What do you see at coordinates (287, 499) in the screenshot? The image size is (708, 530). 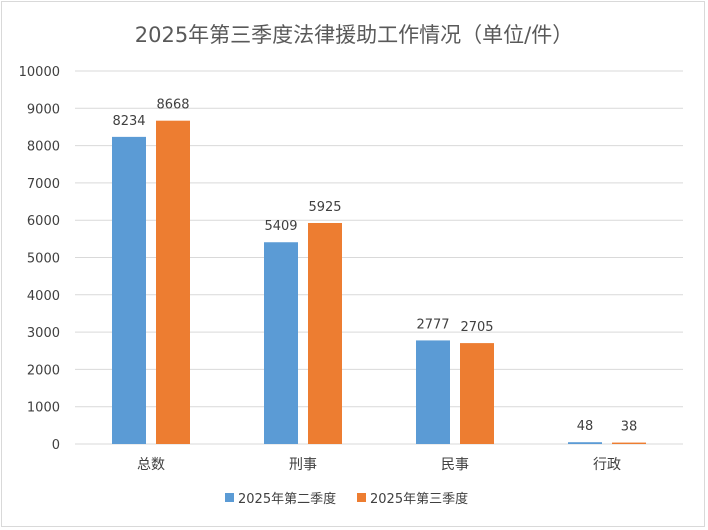 I see `legend-label: 2025年第二季度` at bounding box center [287, 499].